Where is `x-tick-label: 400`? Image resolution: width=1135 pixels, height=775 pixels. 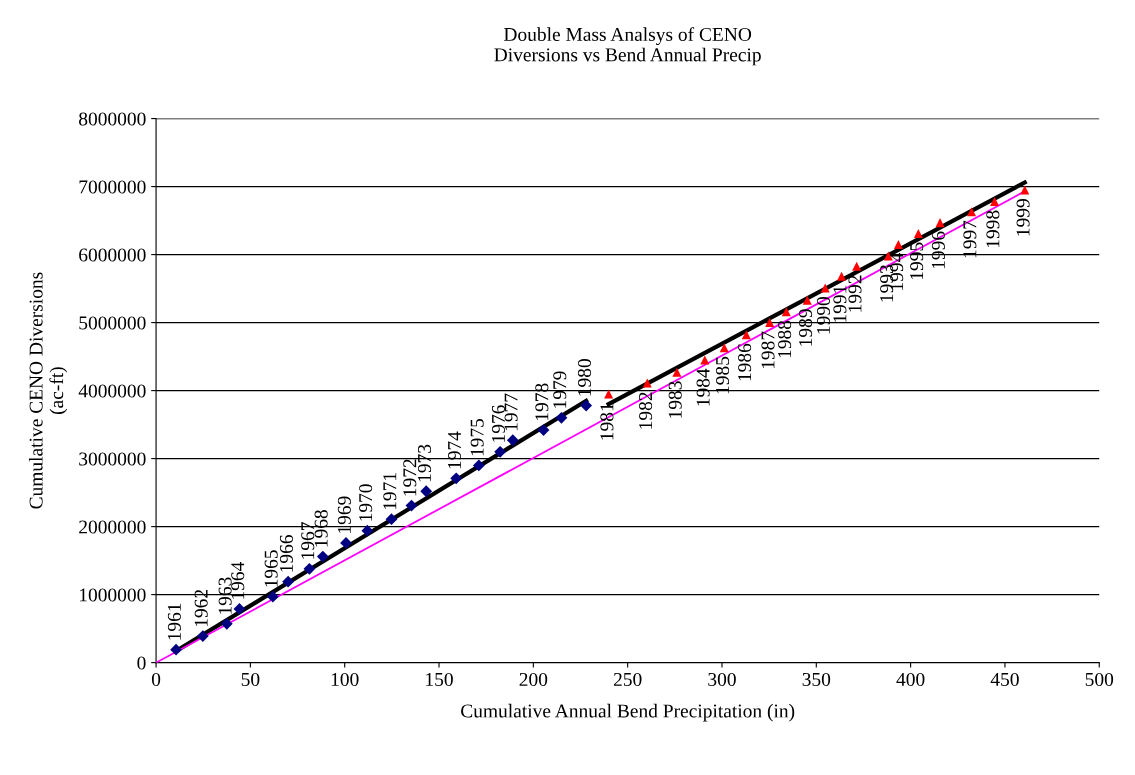
x-tick-label: 400 is located at coordinates (910, 679).